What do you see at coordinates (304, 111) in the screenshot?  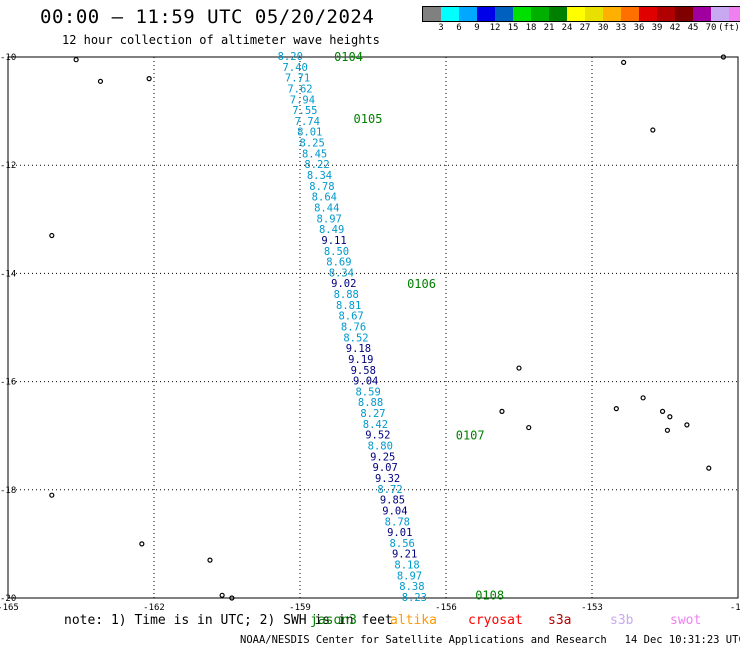 I see `track-value-label: 7.55` at bounding box center [304, 111].